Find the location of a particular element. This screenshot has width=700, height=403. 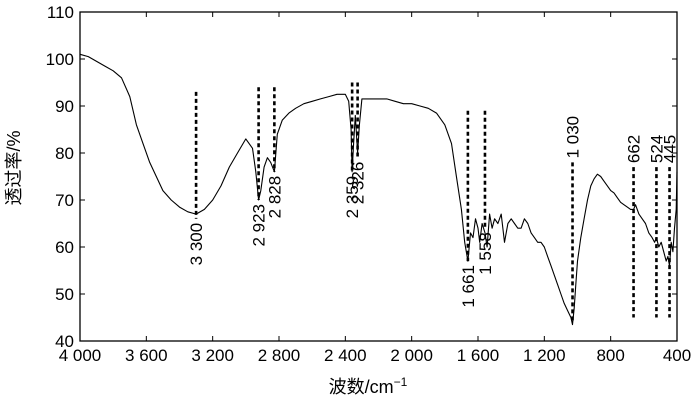

x-tick-label: 1 600 is located at coordinates (478, 355).